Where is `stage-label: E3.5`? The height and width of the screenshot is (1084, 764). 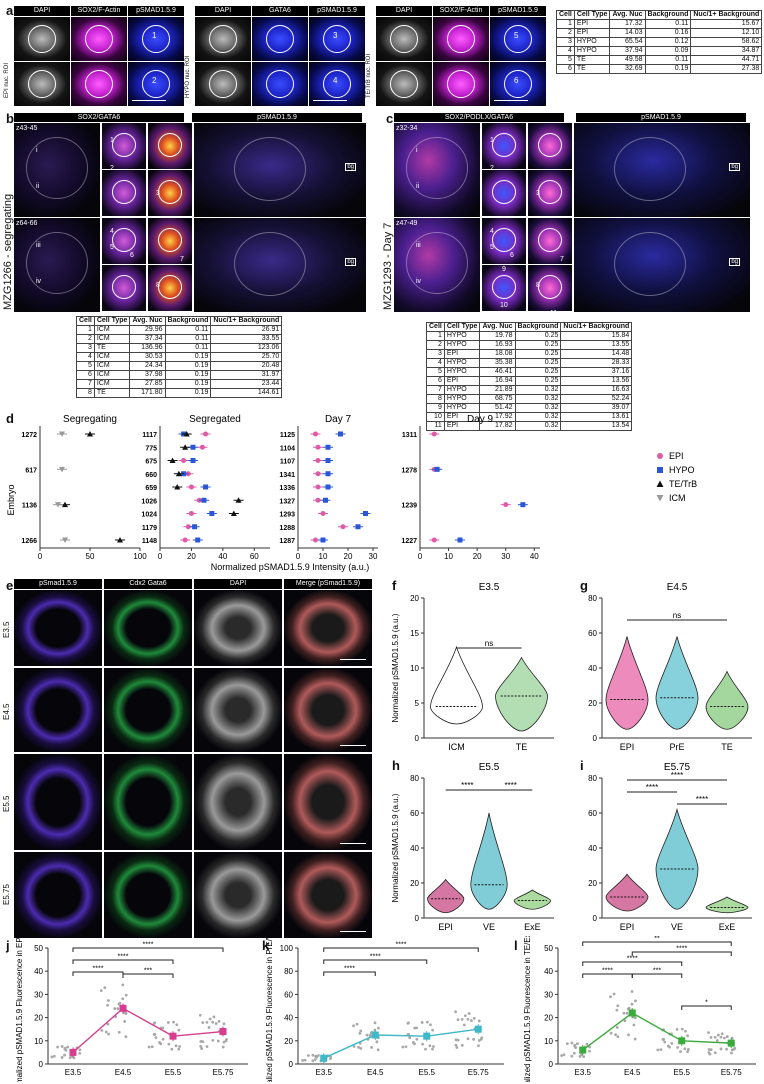
stage-label: E3.5 is located at coordinates (6, 629).